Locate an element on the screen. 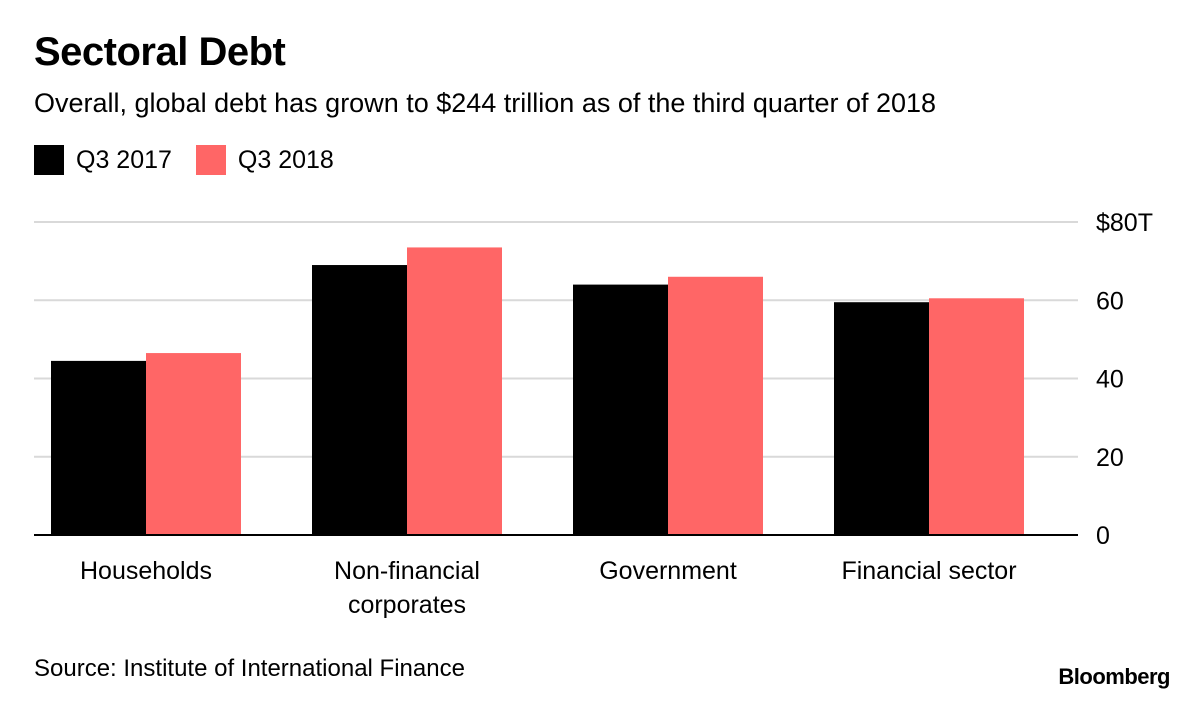  x-tick-label-line: Government is located at coordinates (668, 571).